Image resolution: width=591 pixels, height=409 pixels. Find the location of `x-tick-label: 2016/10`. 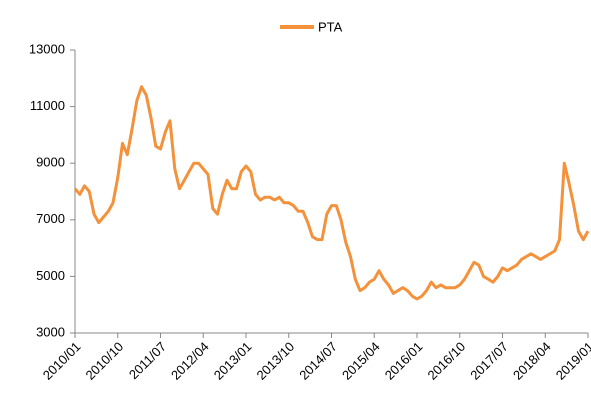

x-tick-label: 2016/10 is located at coordinates (446, 361).